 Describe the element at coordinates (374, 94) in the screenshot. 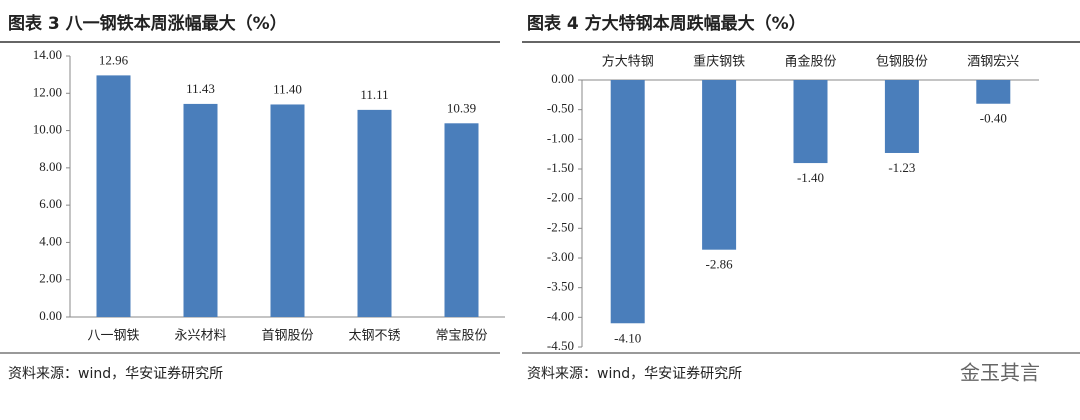

I see `value-label: 11.11` at that location.